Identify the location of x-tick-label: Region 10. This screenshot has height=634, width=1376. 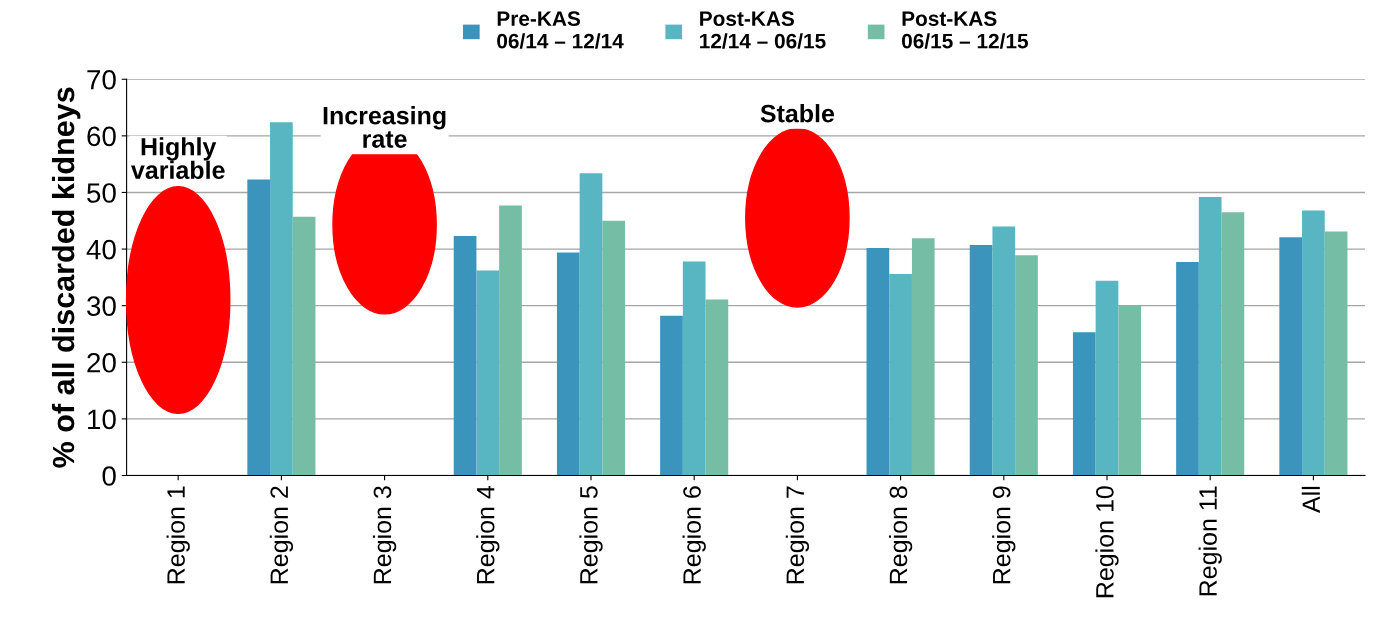
(1107, 542).